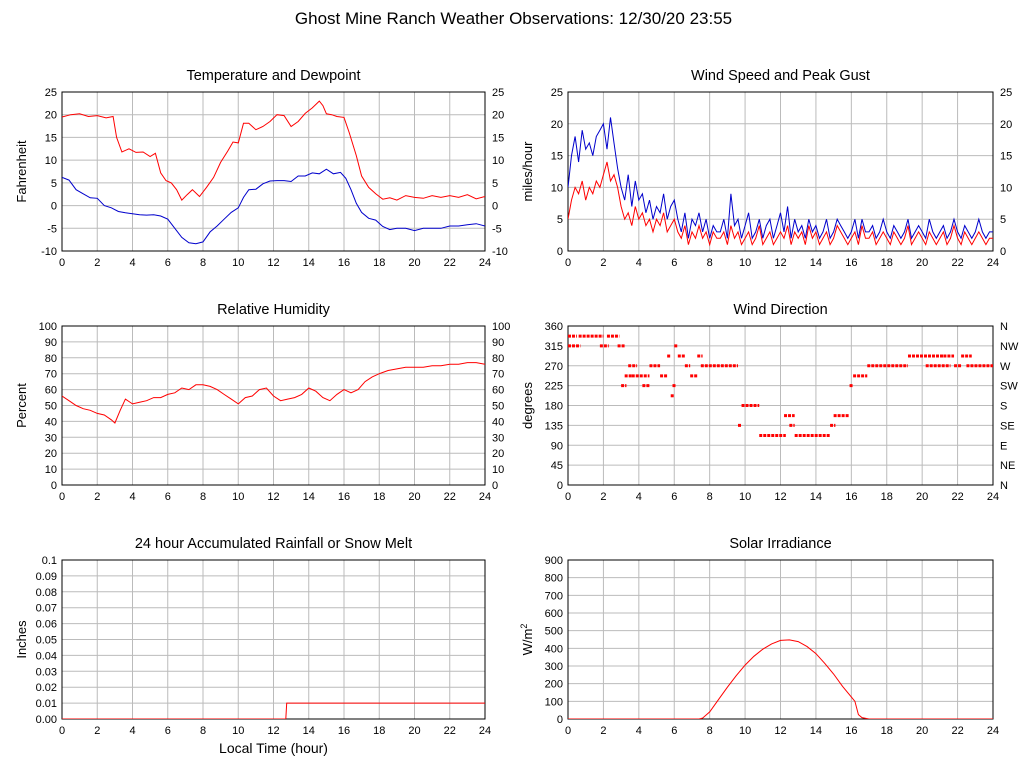  I want to click on x-tick-label: 6, so click(674, 263).